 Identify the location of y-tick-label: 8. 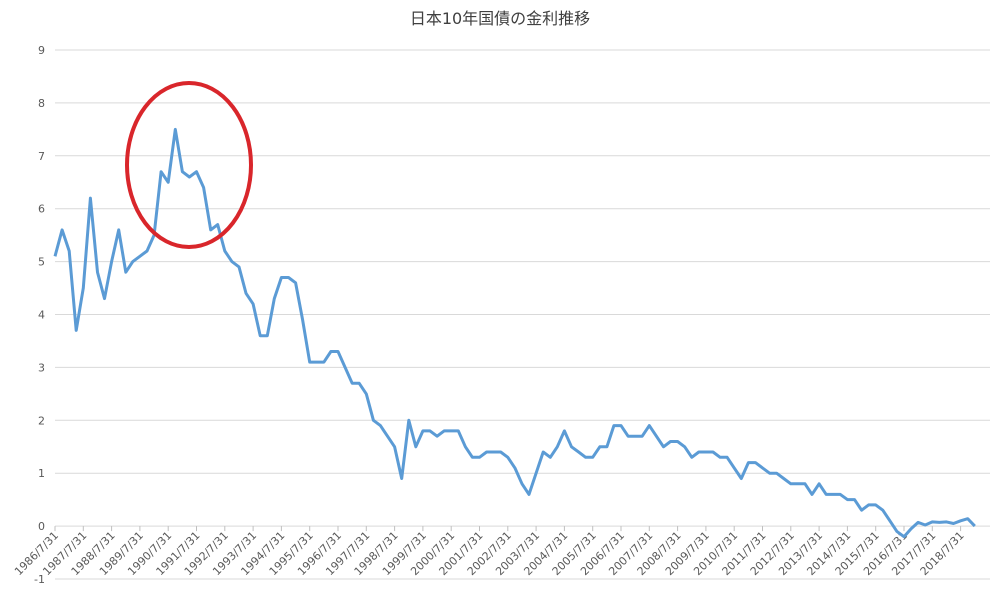
(41, 103).